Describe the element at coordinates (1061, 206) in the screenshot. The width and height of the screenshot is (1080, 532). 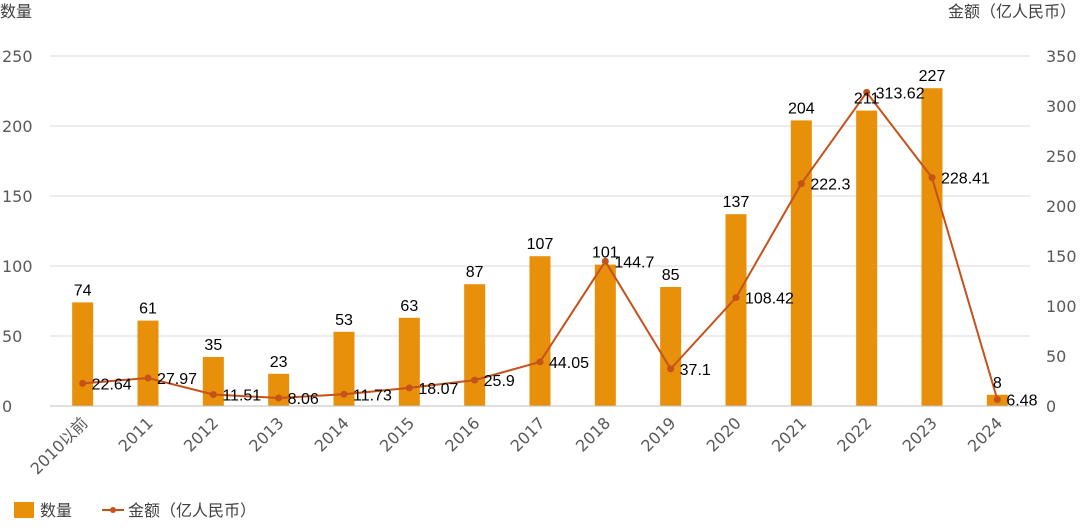
I see `right-tick-label: 200` at that location.